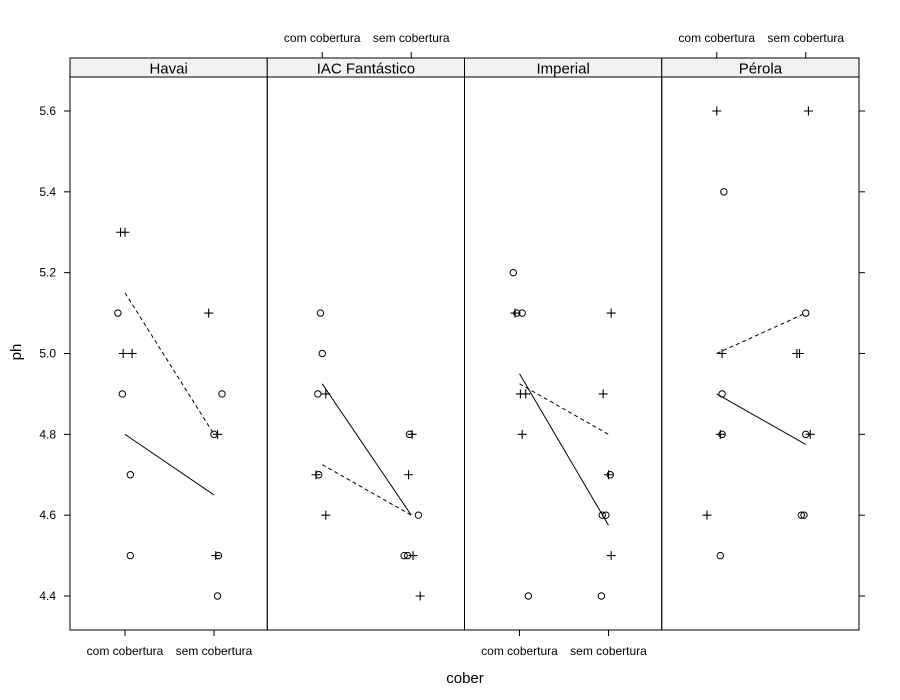 The height and width of the screenshot is (700, 900). Describe the element at coordinates (47, 354) in the screenshot. I see `y-tick-label: 5.0` at that location.